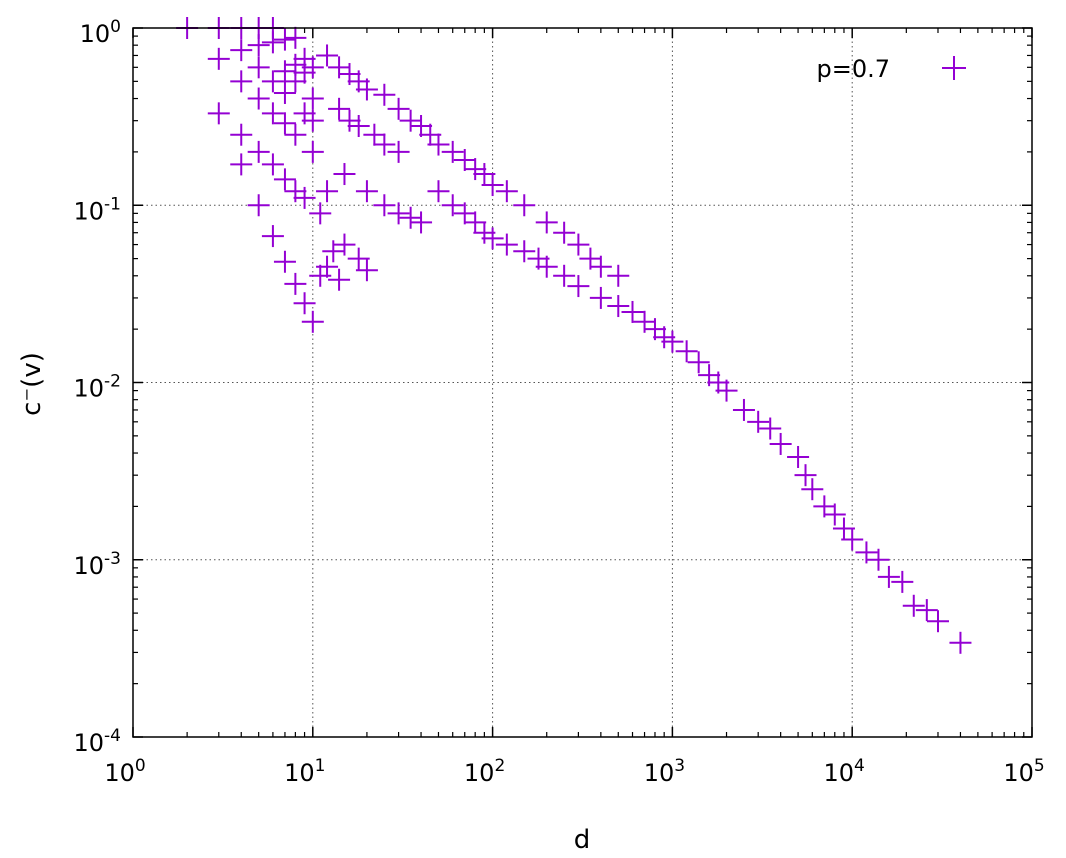 This screenshot has width=1066, height=858. I want to click on y-tick-label: 10⁰, so click(100, 32).